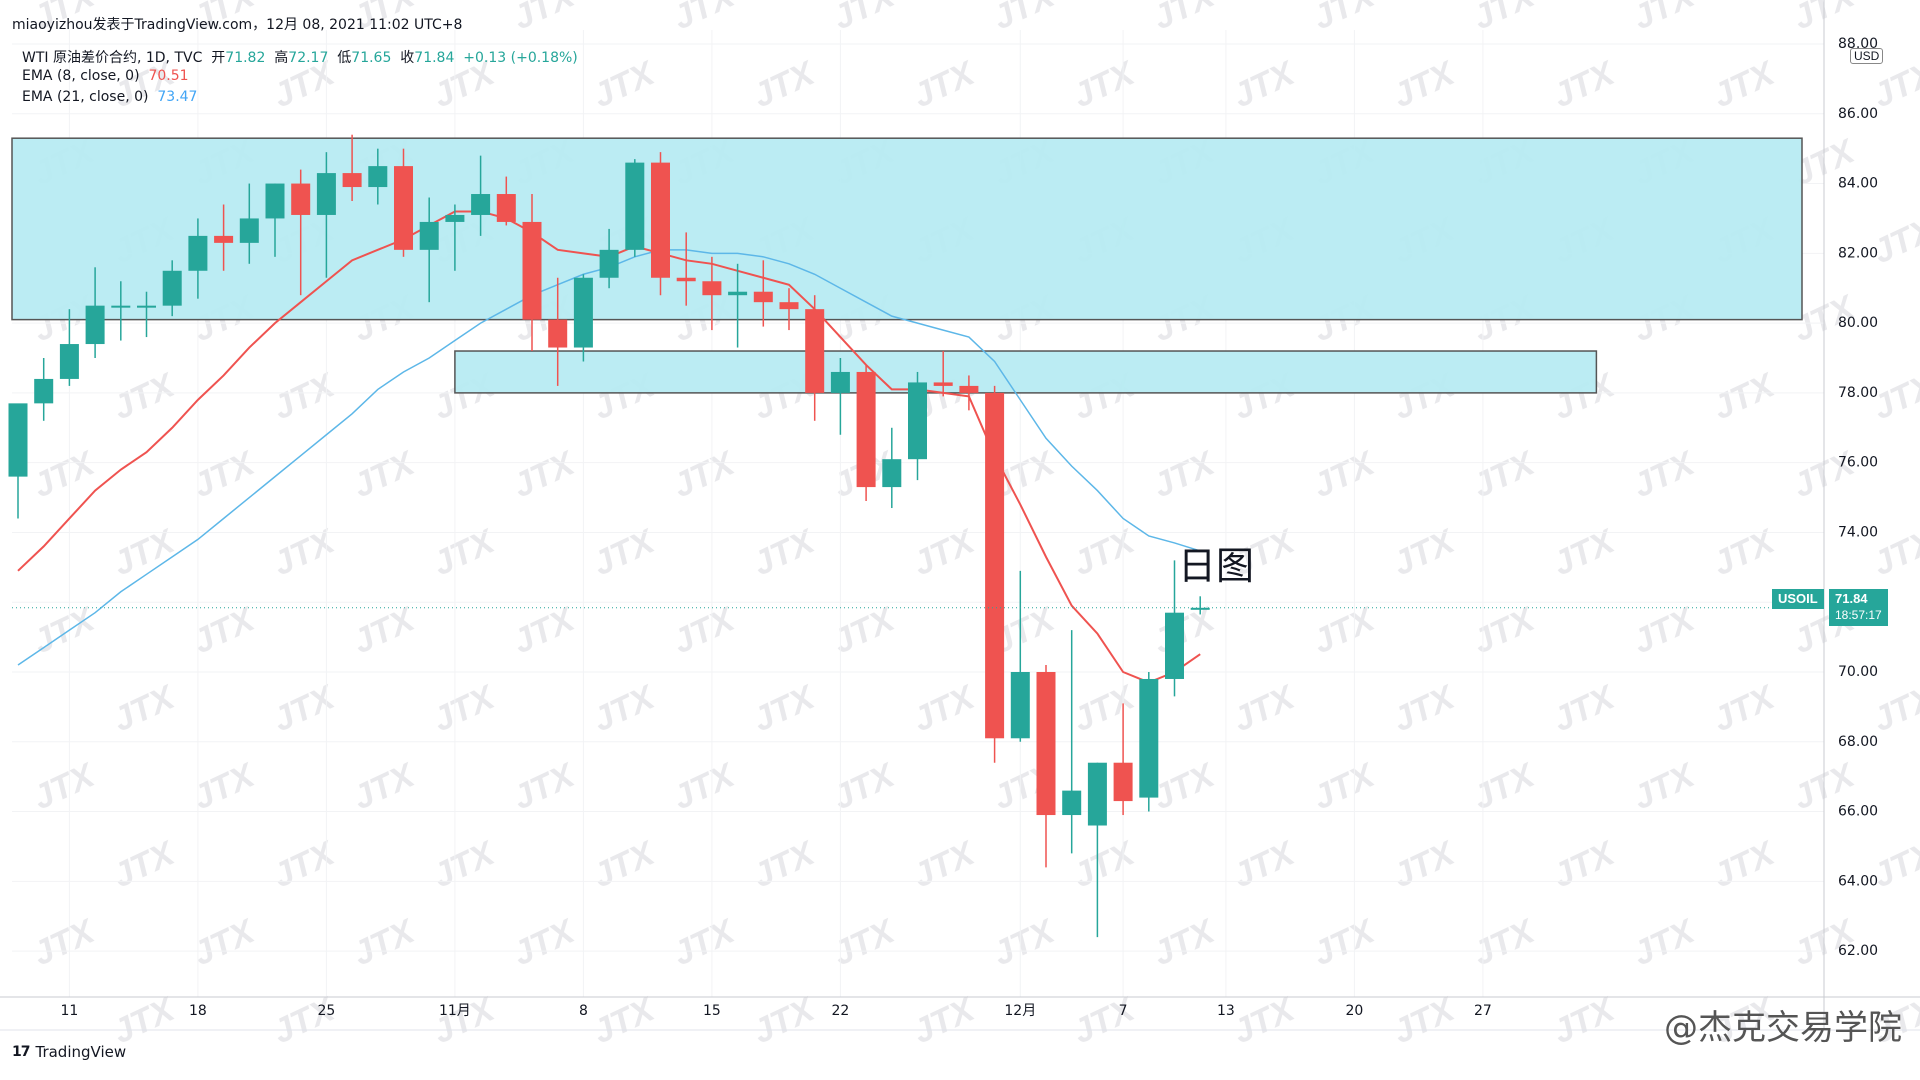 The image size is (1920, 1080). Describe the element at coordinates (1858, 463) in the screenshot. I see `y-tick-label: 76.00` at that location.